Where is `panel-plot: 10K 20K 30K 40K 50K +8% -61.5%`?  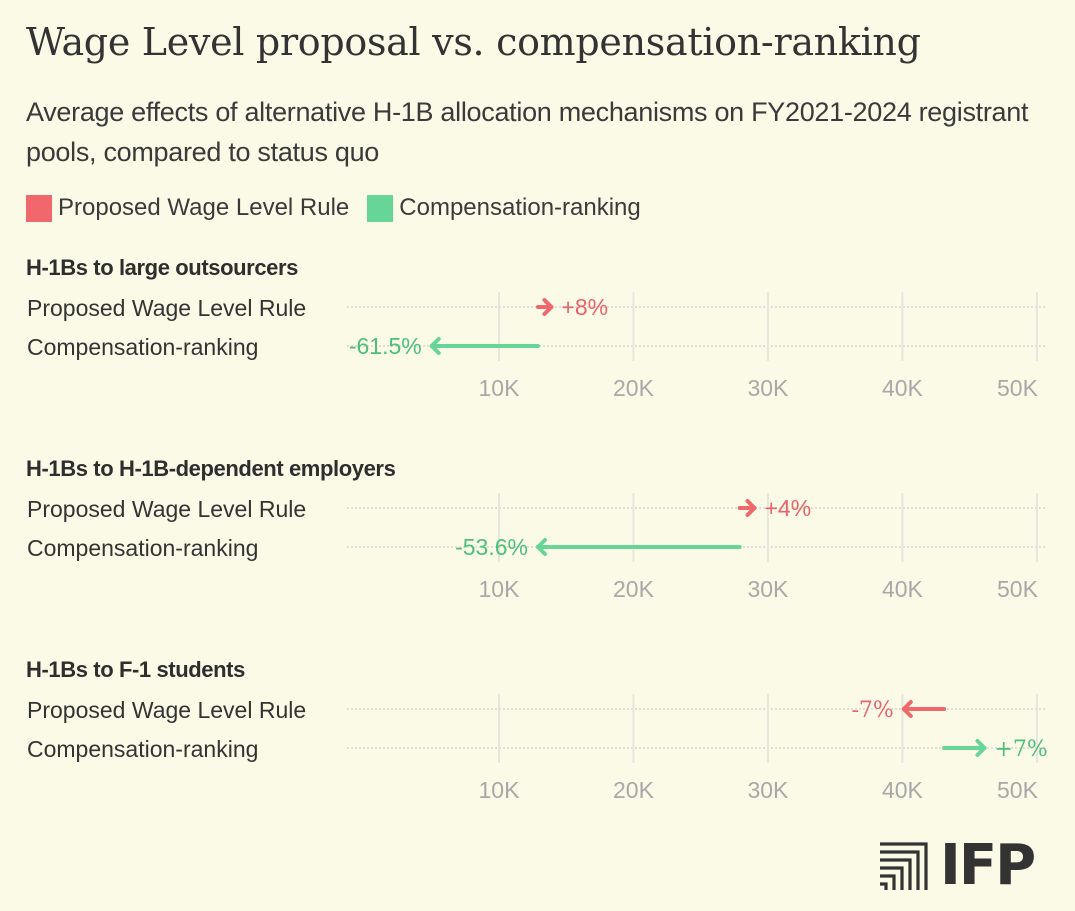
panel-plot: 10K 20K 30K 40K 50K +8% -61.5% is located at coordinates (696, 346).